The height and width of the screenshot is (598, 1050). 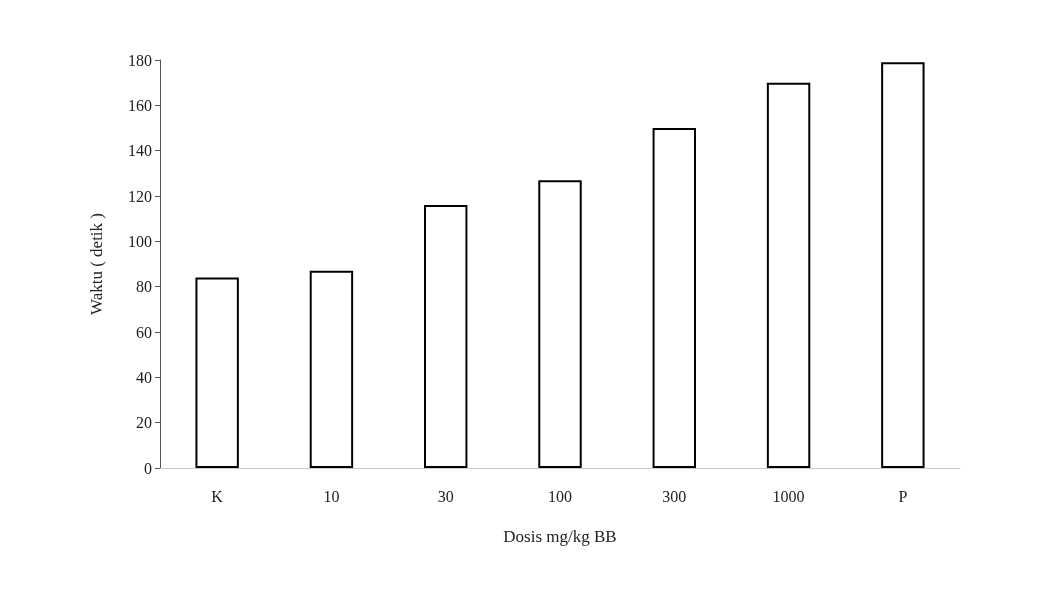 What do you see at coordinates (144, 377) in the screenshot?
I see `y-tick-label: 40` at bounding box center [144, 377].